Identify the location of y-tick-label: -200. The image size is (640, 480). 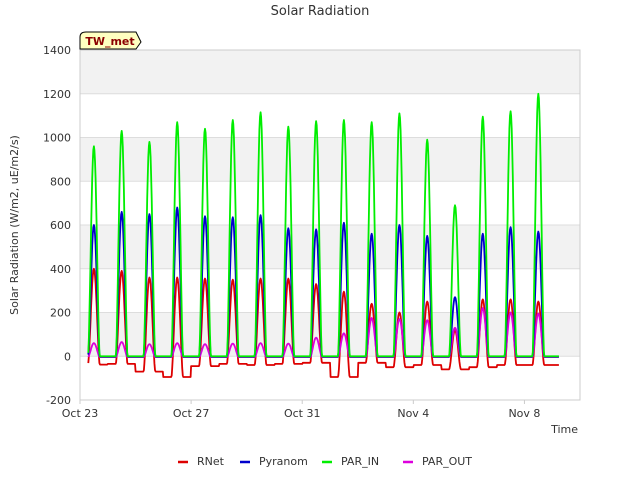
(58, 400).